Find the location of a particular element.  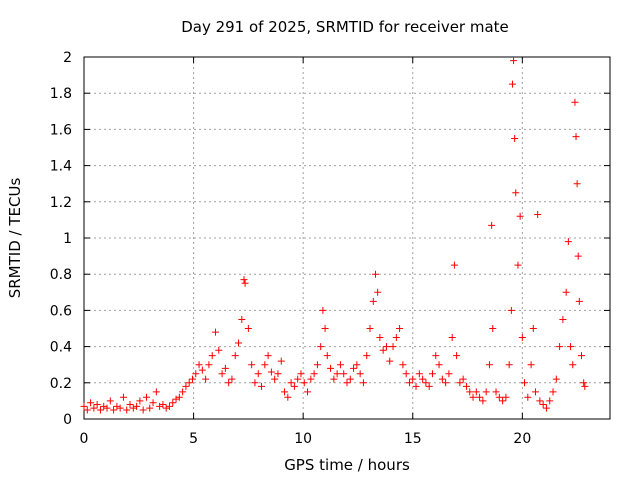

y-tick-label: 0.6 is located at coordinates (61, 311).